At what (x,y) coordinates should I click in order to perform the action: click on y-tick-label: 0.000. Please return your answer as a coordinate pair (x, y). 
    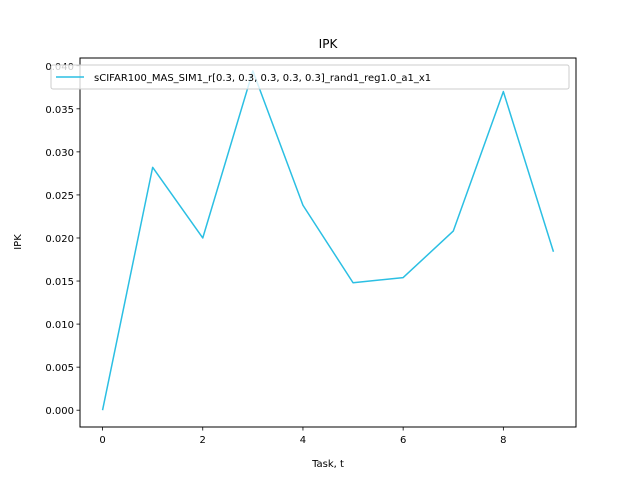
    Looking at the image, I should click on (59, 411).